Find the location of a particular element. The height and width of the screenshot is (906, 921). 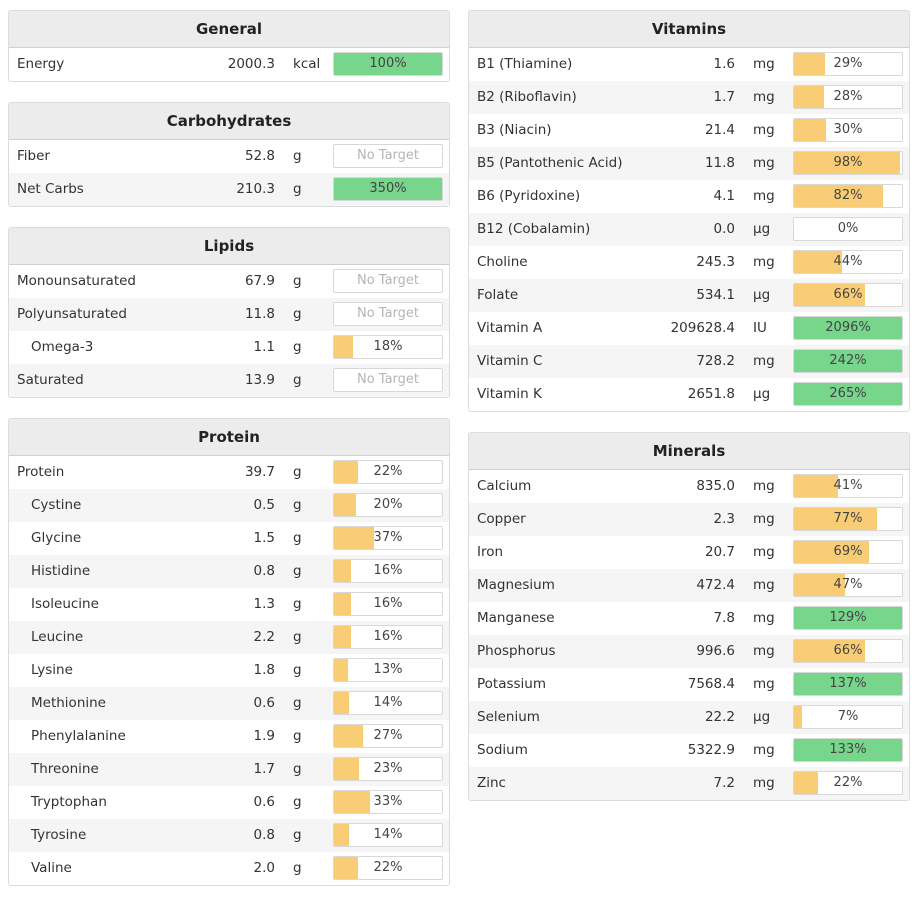

nutrient-row-omega-3: Omega-3 1.1 g 18% is located at coordinates (229, 347).